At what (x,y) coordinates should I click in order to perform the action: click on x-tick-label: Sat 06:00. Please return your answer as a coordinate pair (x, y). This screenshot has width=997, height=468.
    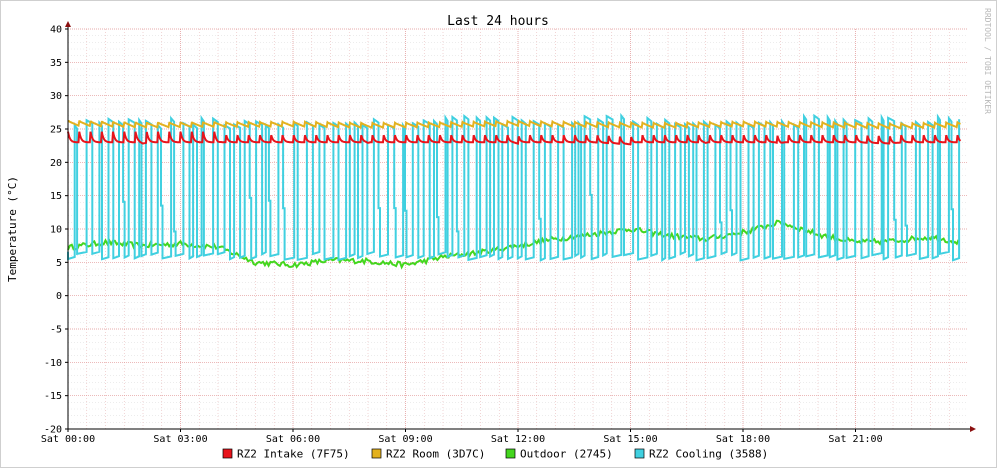
    Looking at the image, I should click on (293, 439).